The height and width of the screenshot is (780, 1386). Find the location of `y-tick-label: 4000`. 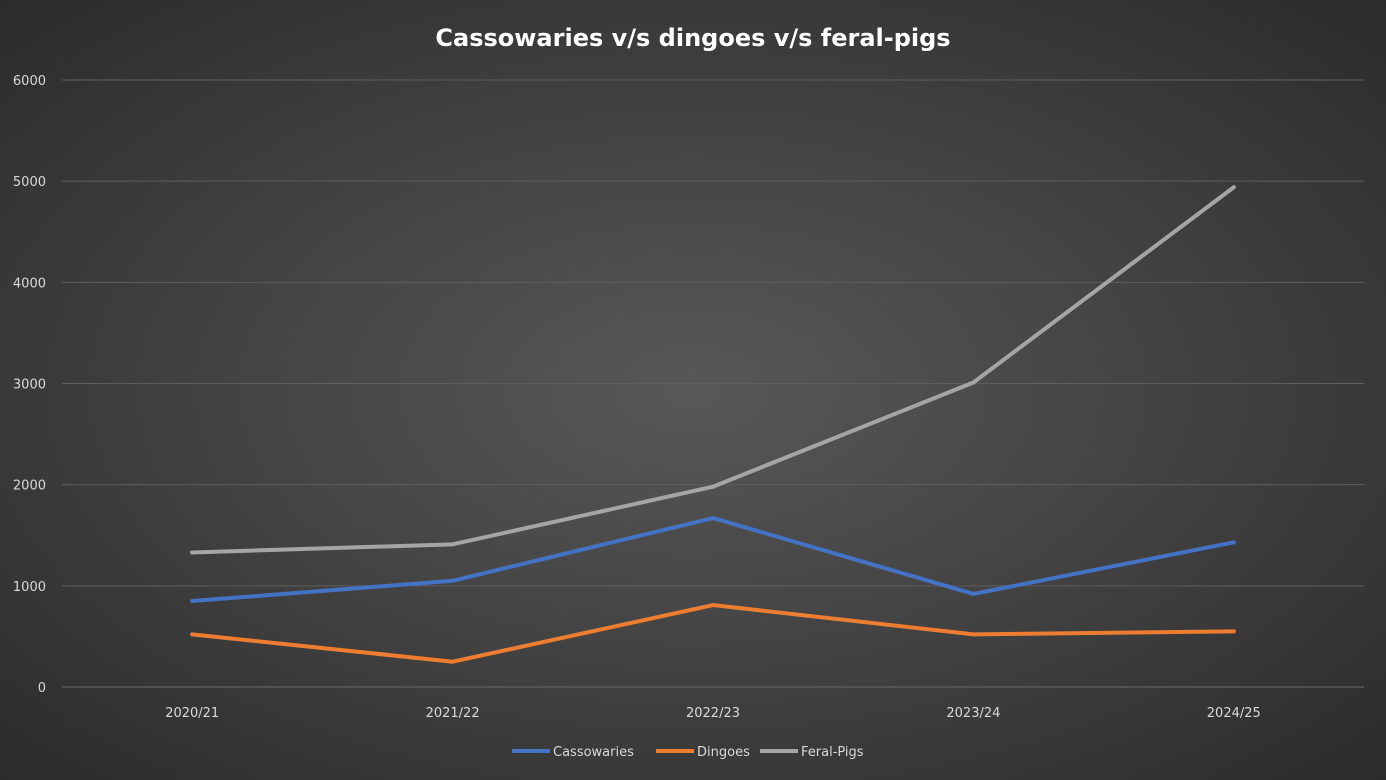

y-tick-label: 4000 is located at coordinates (29, 283).